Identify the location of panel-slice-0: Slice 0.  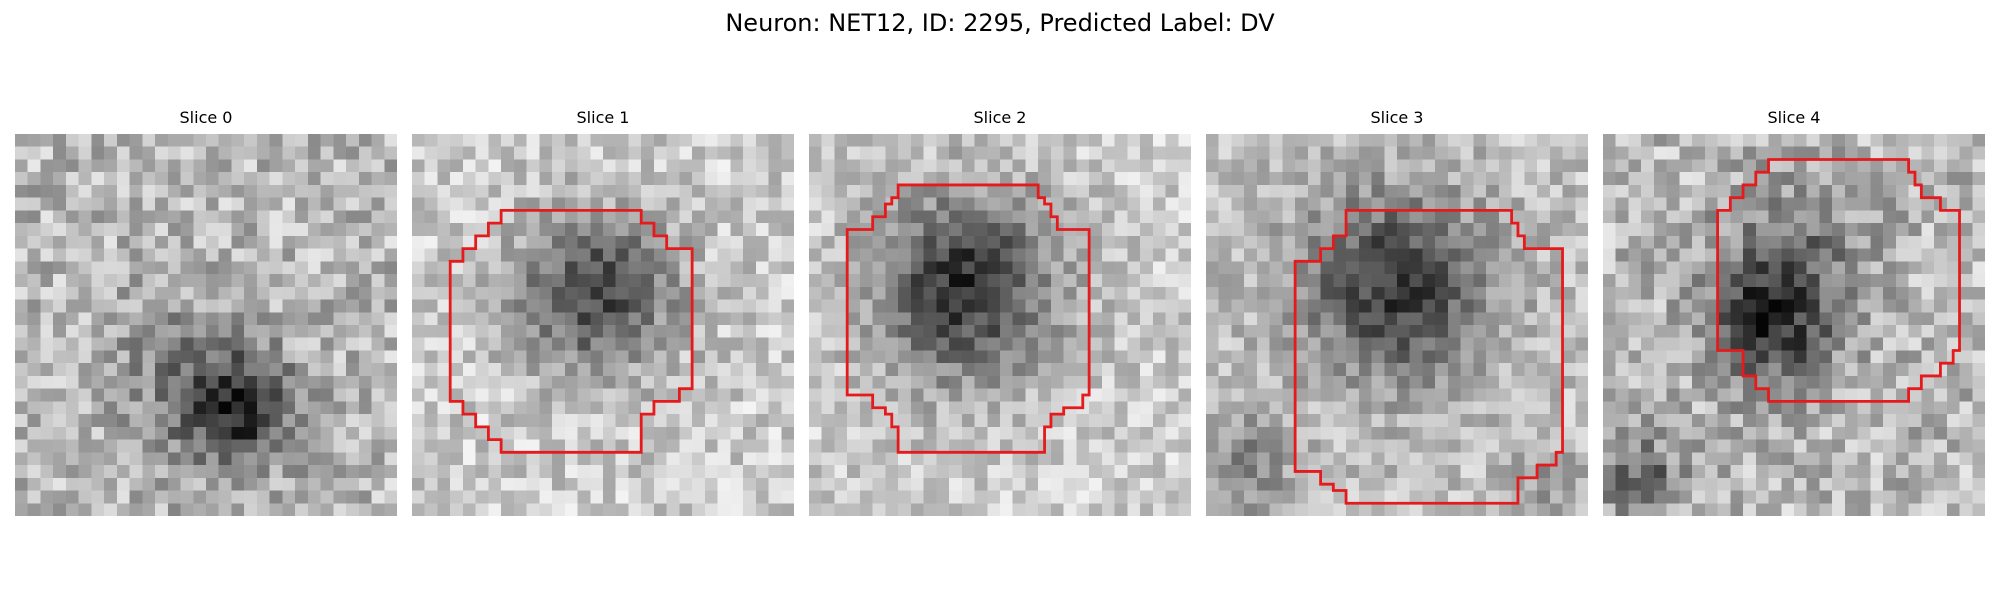
(206, 312).